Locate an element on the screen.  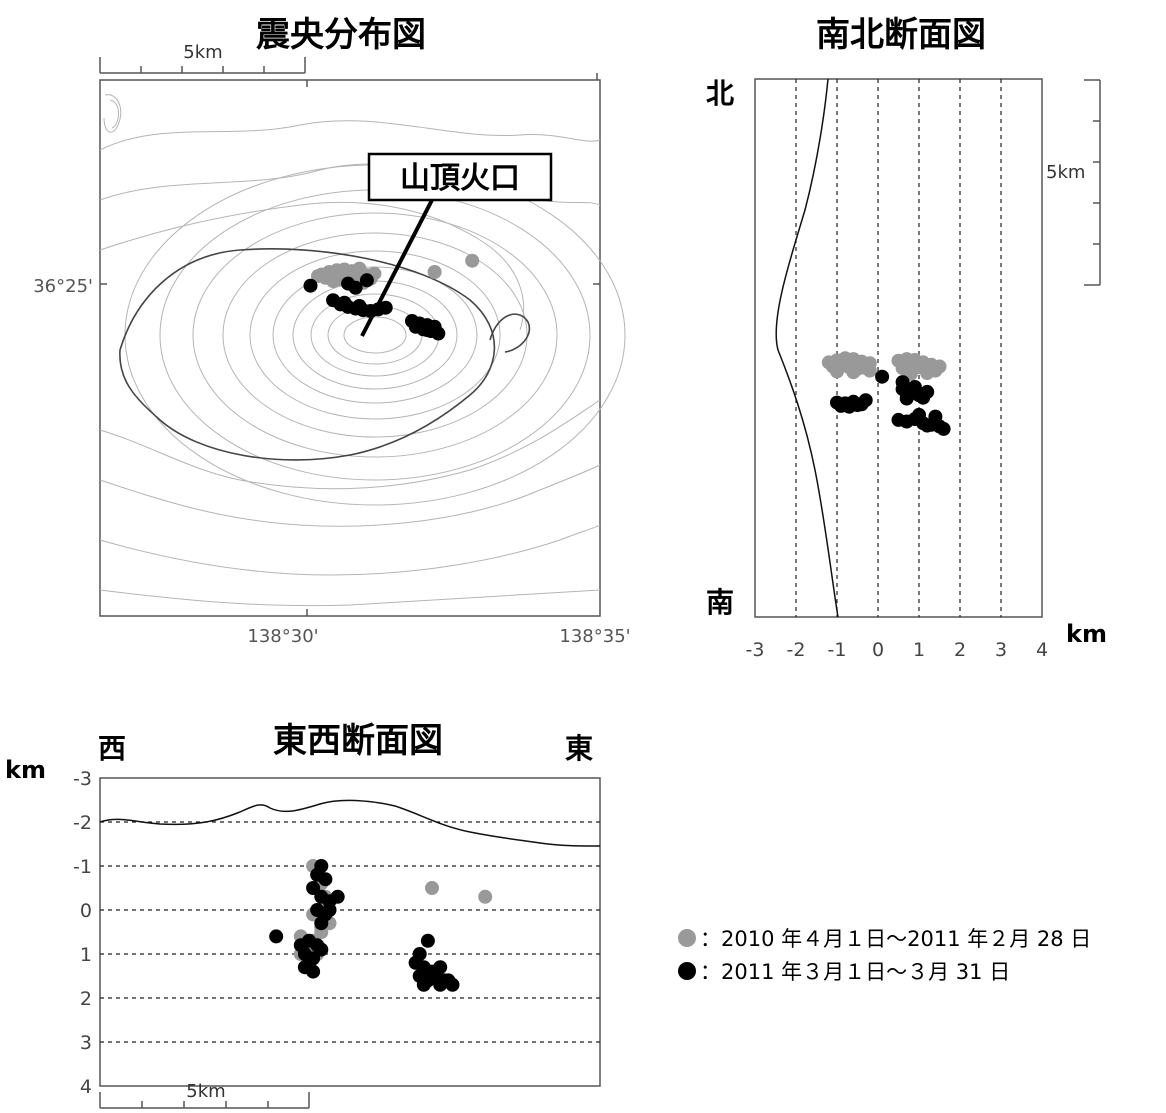
epicenter-scale-label: 5km is located at coordinates (202, 52).